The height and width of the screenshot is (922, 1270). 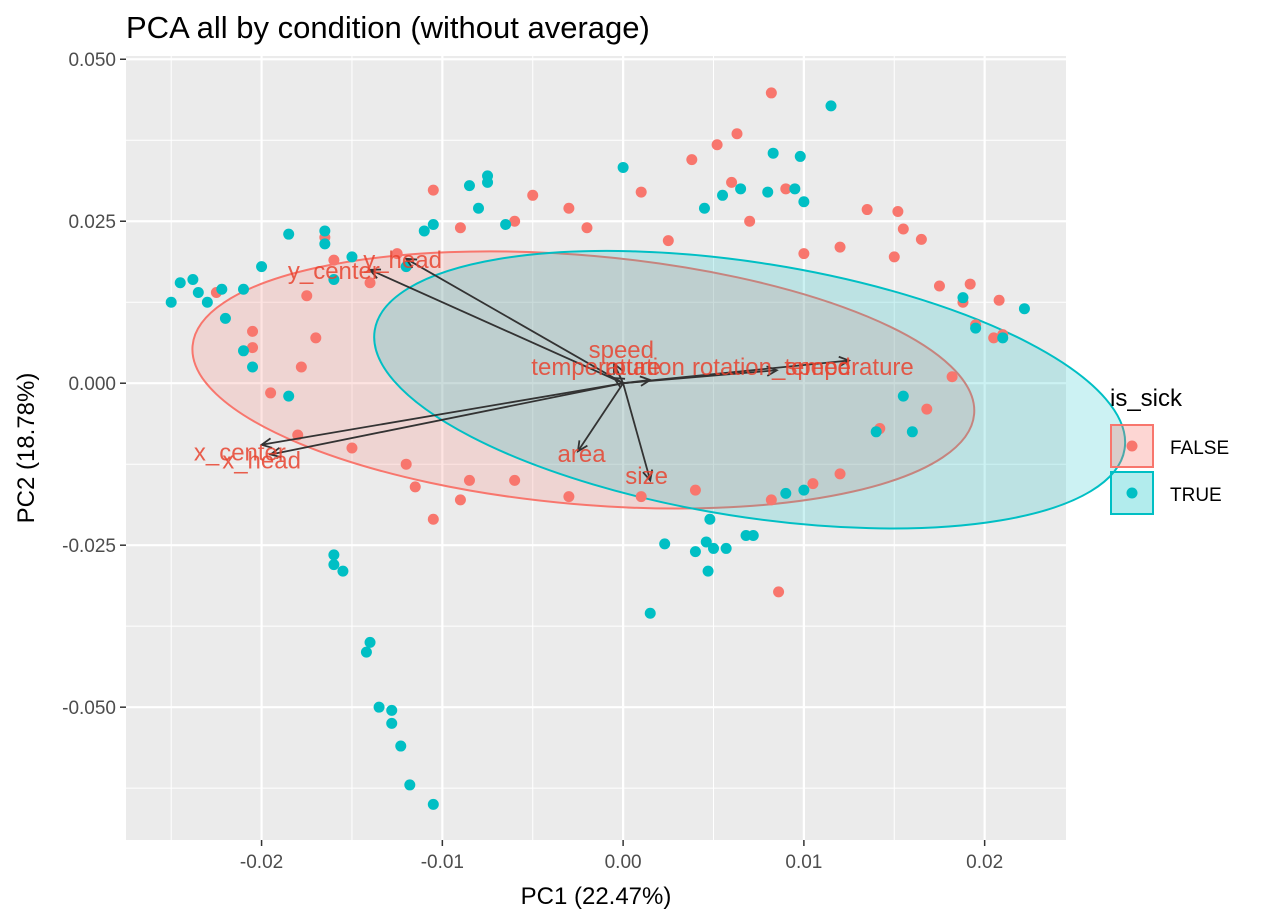 I want to click on legend-label-true: TRUE, so click(x=1196, y=495).